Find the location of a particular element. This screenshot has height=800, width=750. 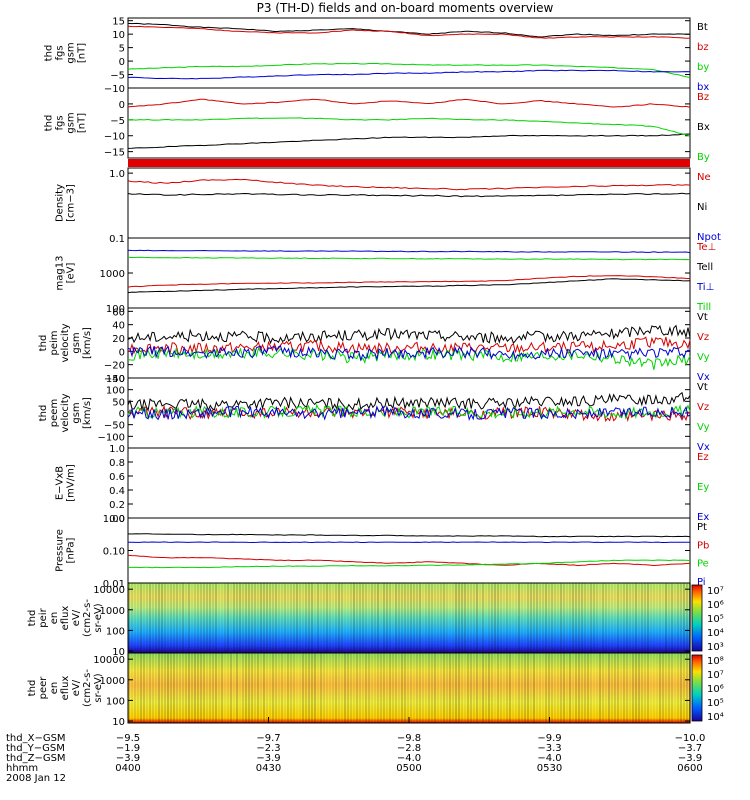

x-axis-value: 0530 is located at coordinates (549, 768).